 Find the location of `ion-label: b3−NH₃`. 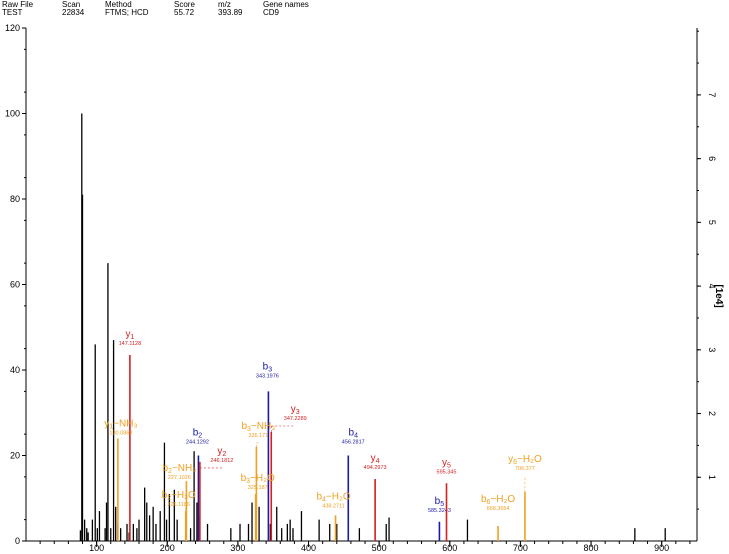

ion-label: b3−NH₃ is located at coordinates (258, 427).